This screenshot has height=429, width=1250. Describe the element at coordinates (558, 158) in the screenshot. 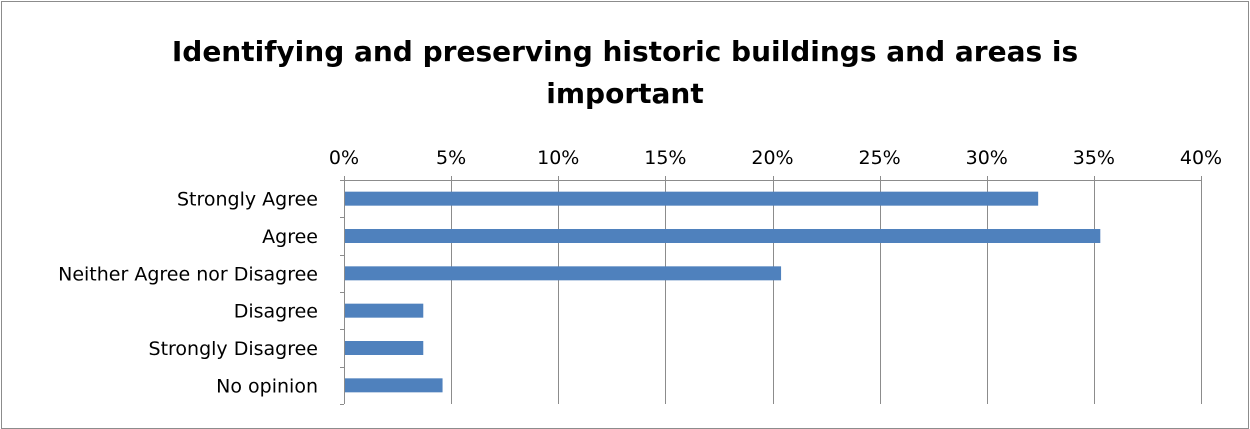

I see `x-tick-label: 10%` at that location.